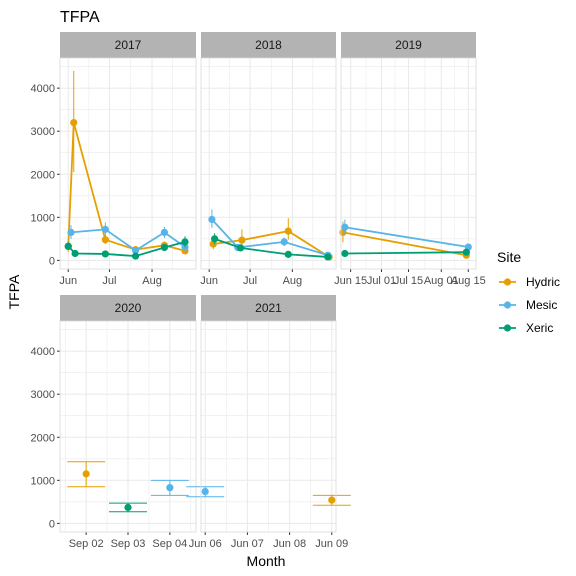 This screenshot has width=576, height=576. I want to click on facet-2017: 2017 0 1000 2000 3000 4000 Jun Jul Aug, so click(114, 159).